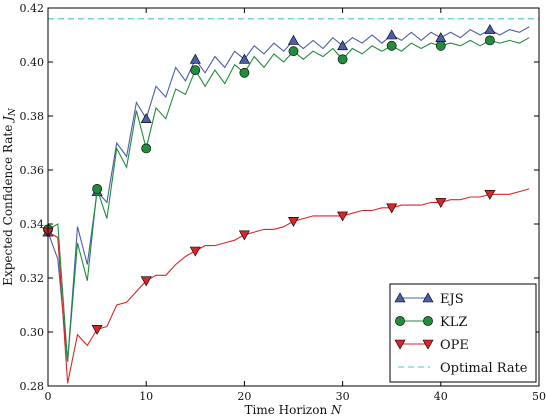 This screenshot has height=416, width=546. Describe the element at coordinates (9, 196) in the screenshot. I see `y-axis-label: Expected Confidence Rate JN` at that location.